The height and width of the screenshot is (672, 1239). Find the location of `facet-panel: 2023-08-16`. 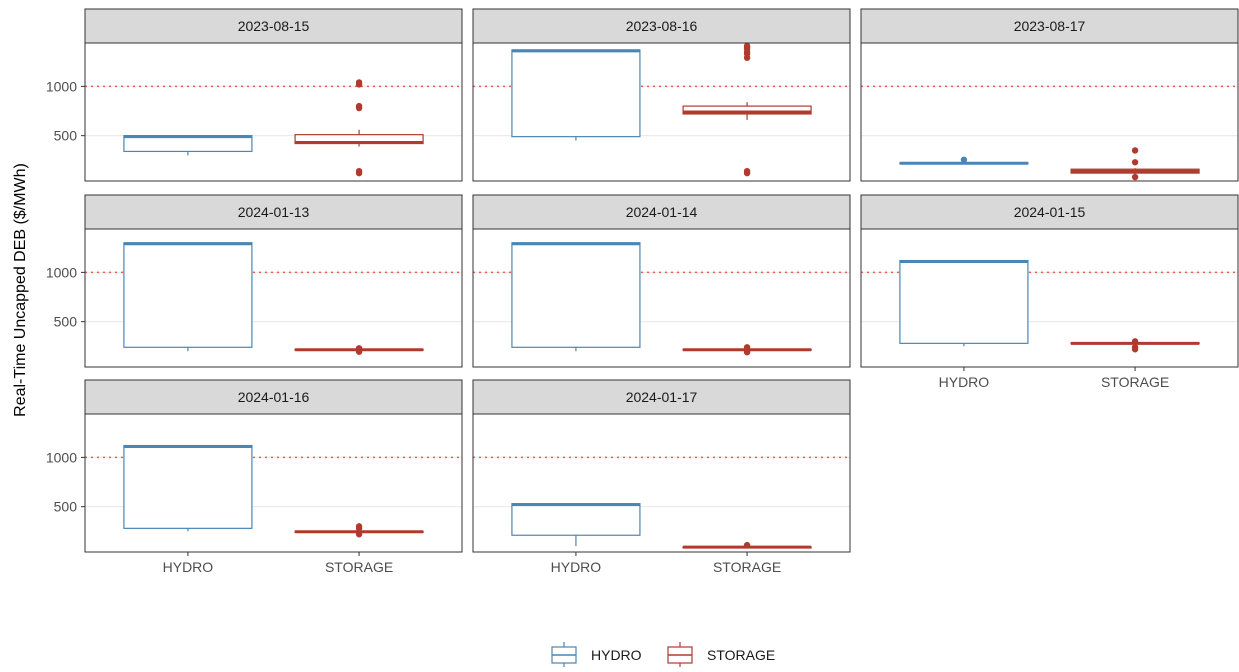

facet-panel: 2023-08-16 is located at coordinates (661, 95).